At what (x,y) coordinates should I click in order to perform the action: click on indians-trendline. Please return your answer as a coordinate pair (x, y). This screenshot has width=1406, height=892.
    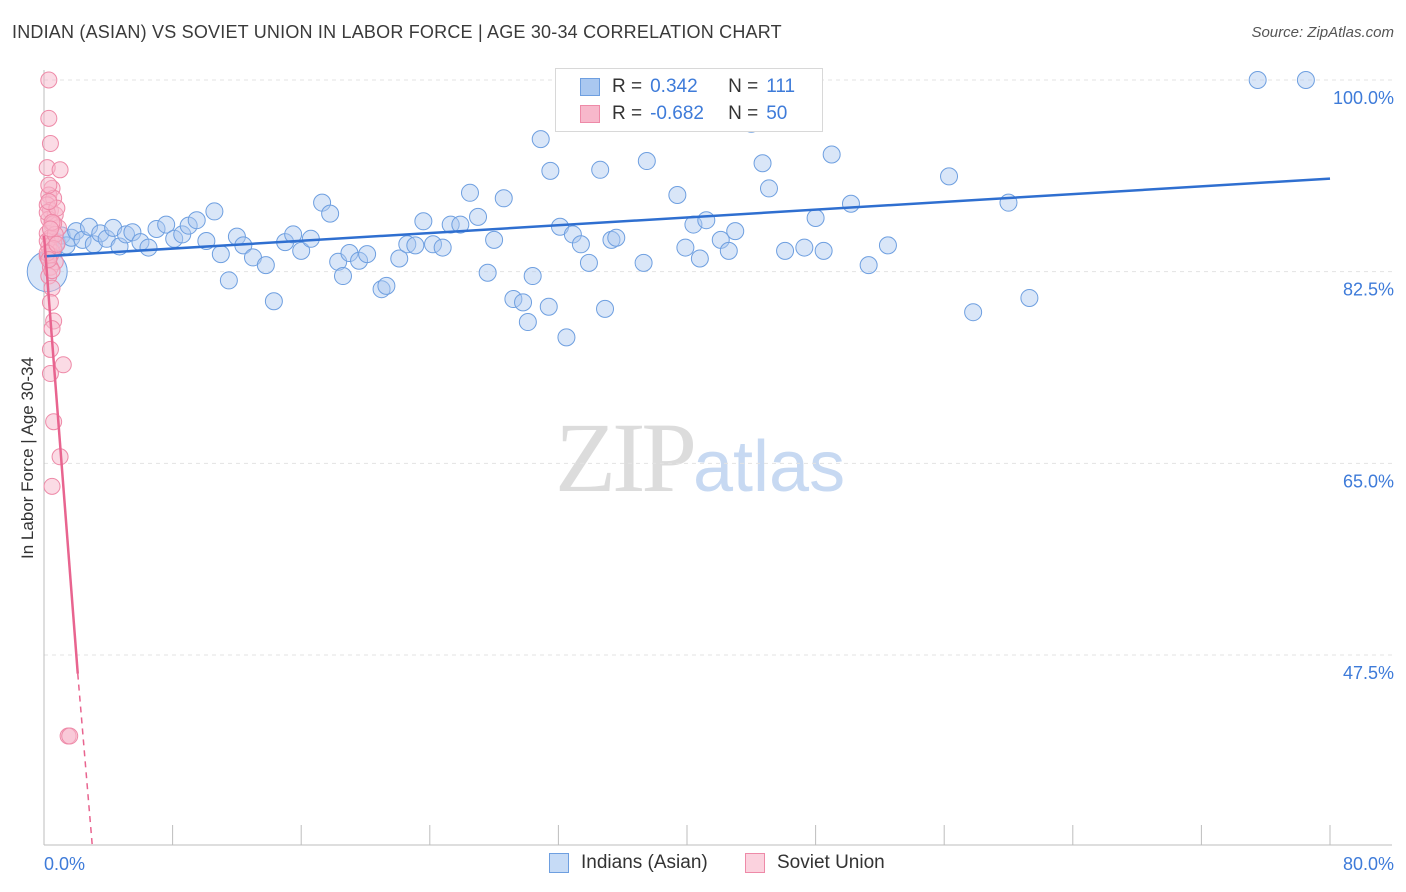
    Looking at the image, I should click on (687, 217).